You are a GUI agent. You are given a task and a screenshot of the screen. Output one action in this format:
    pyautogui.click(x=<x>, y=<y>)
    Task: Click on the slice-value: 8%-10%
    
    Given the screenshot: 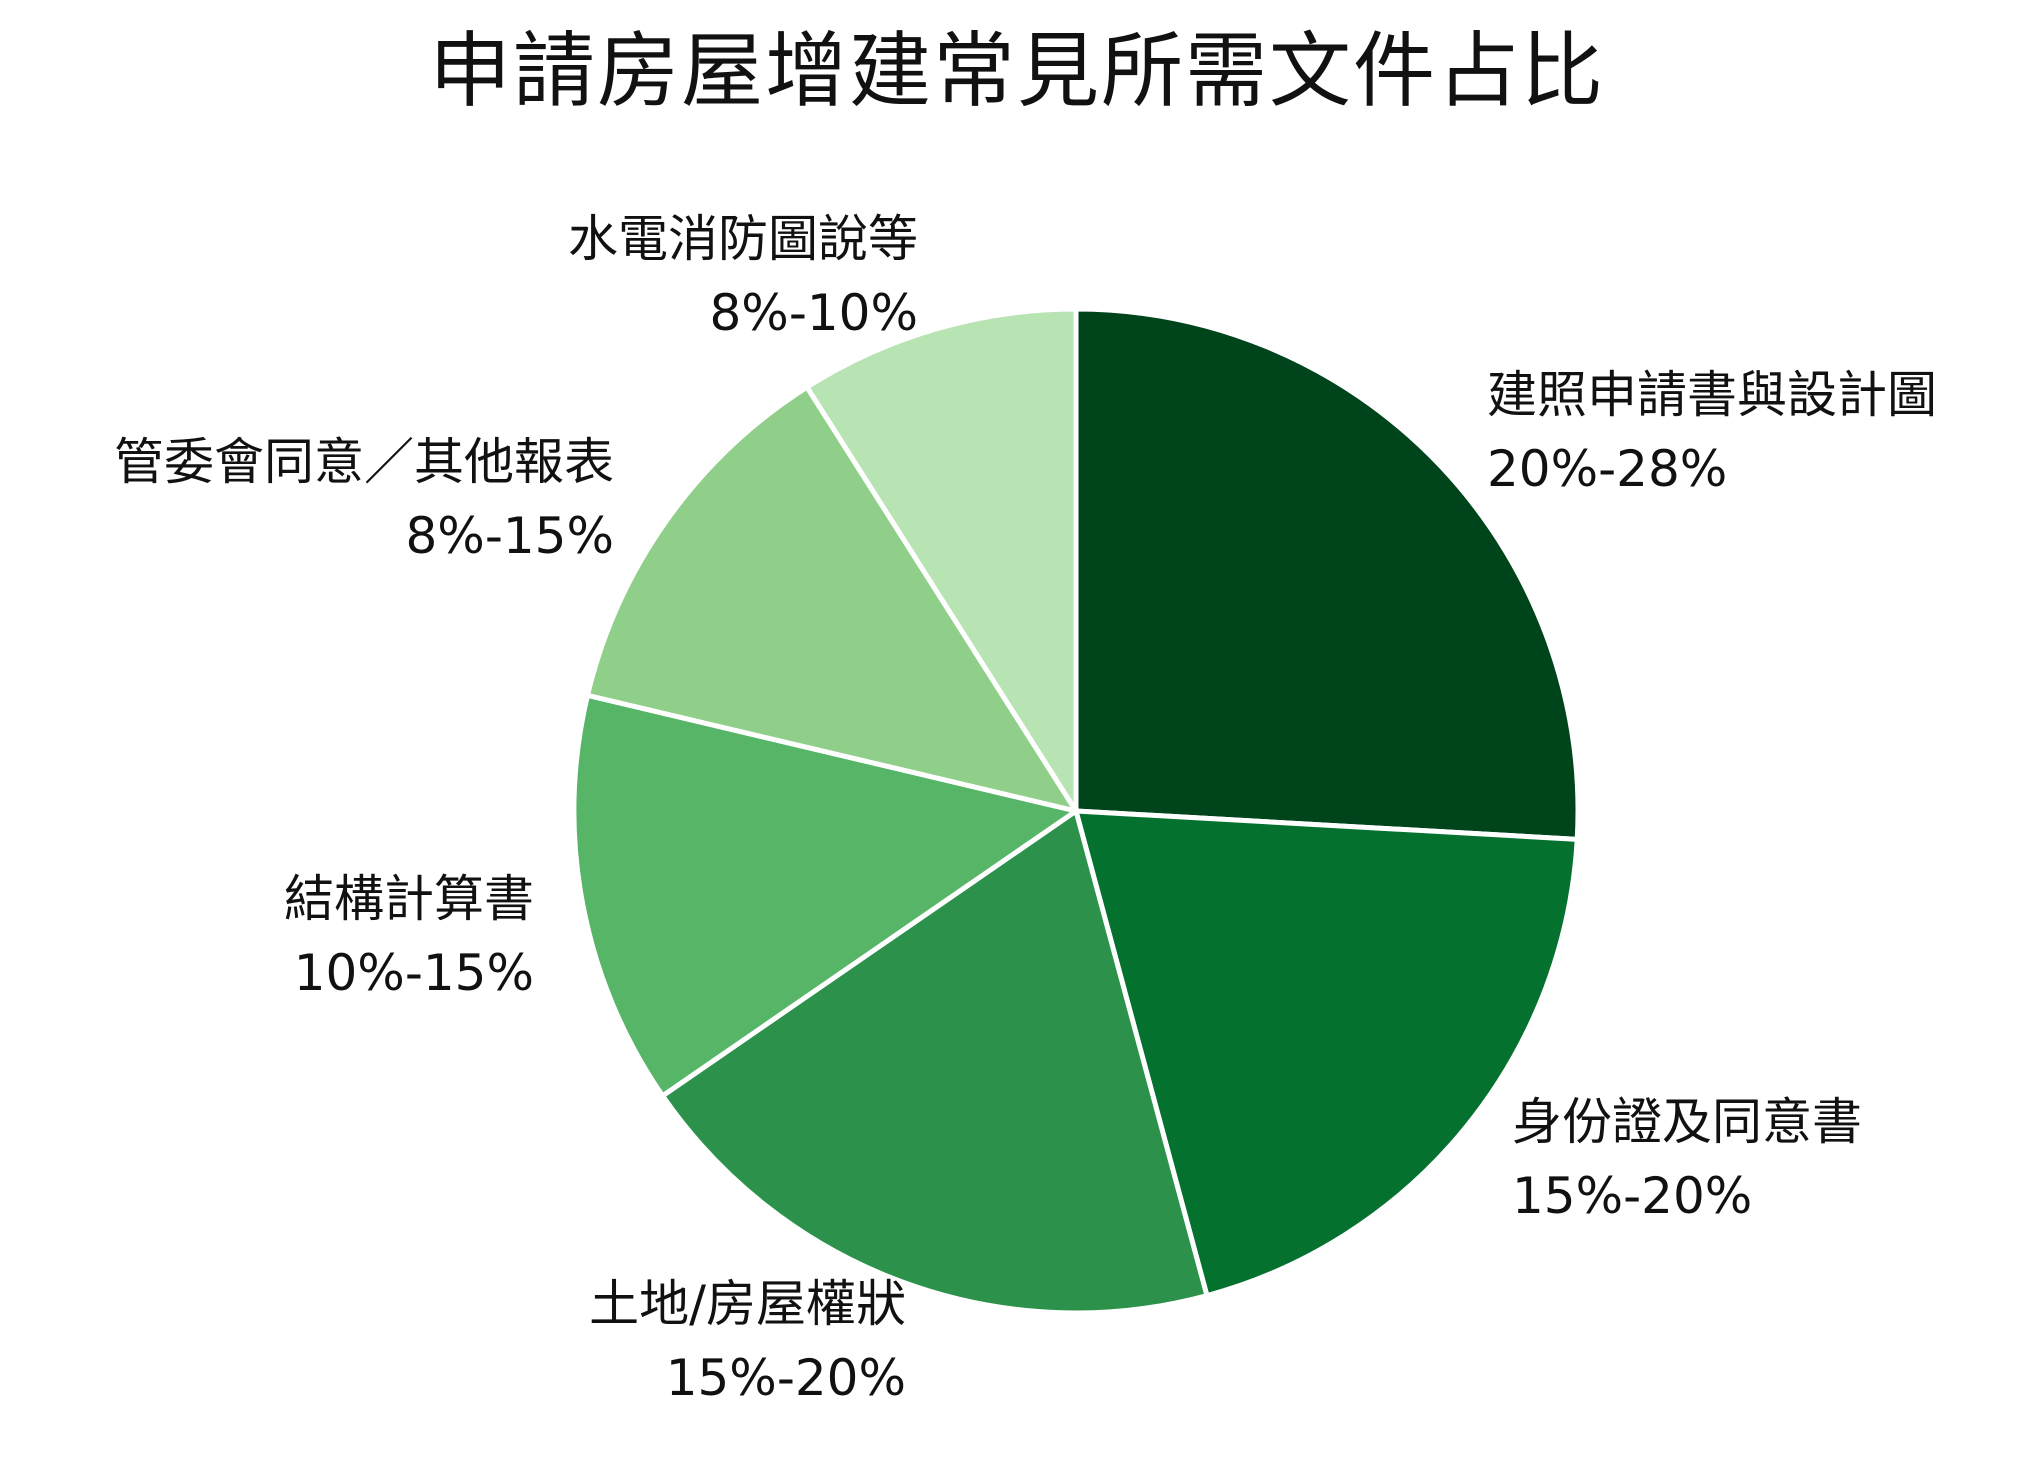 What is the action you would take?
    pyautogui.click(x=814, y=313)
    